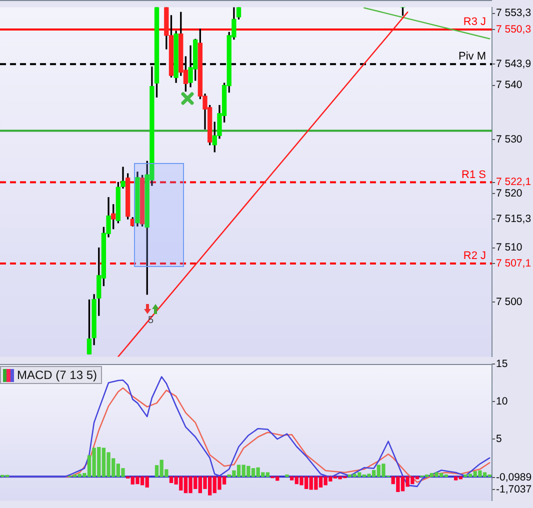 Image resolution: width=533 pixels, height=508 pixels. I want to click on y-tick-label: 15, so click(502, 364).